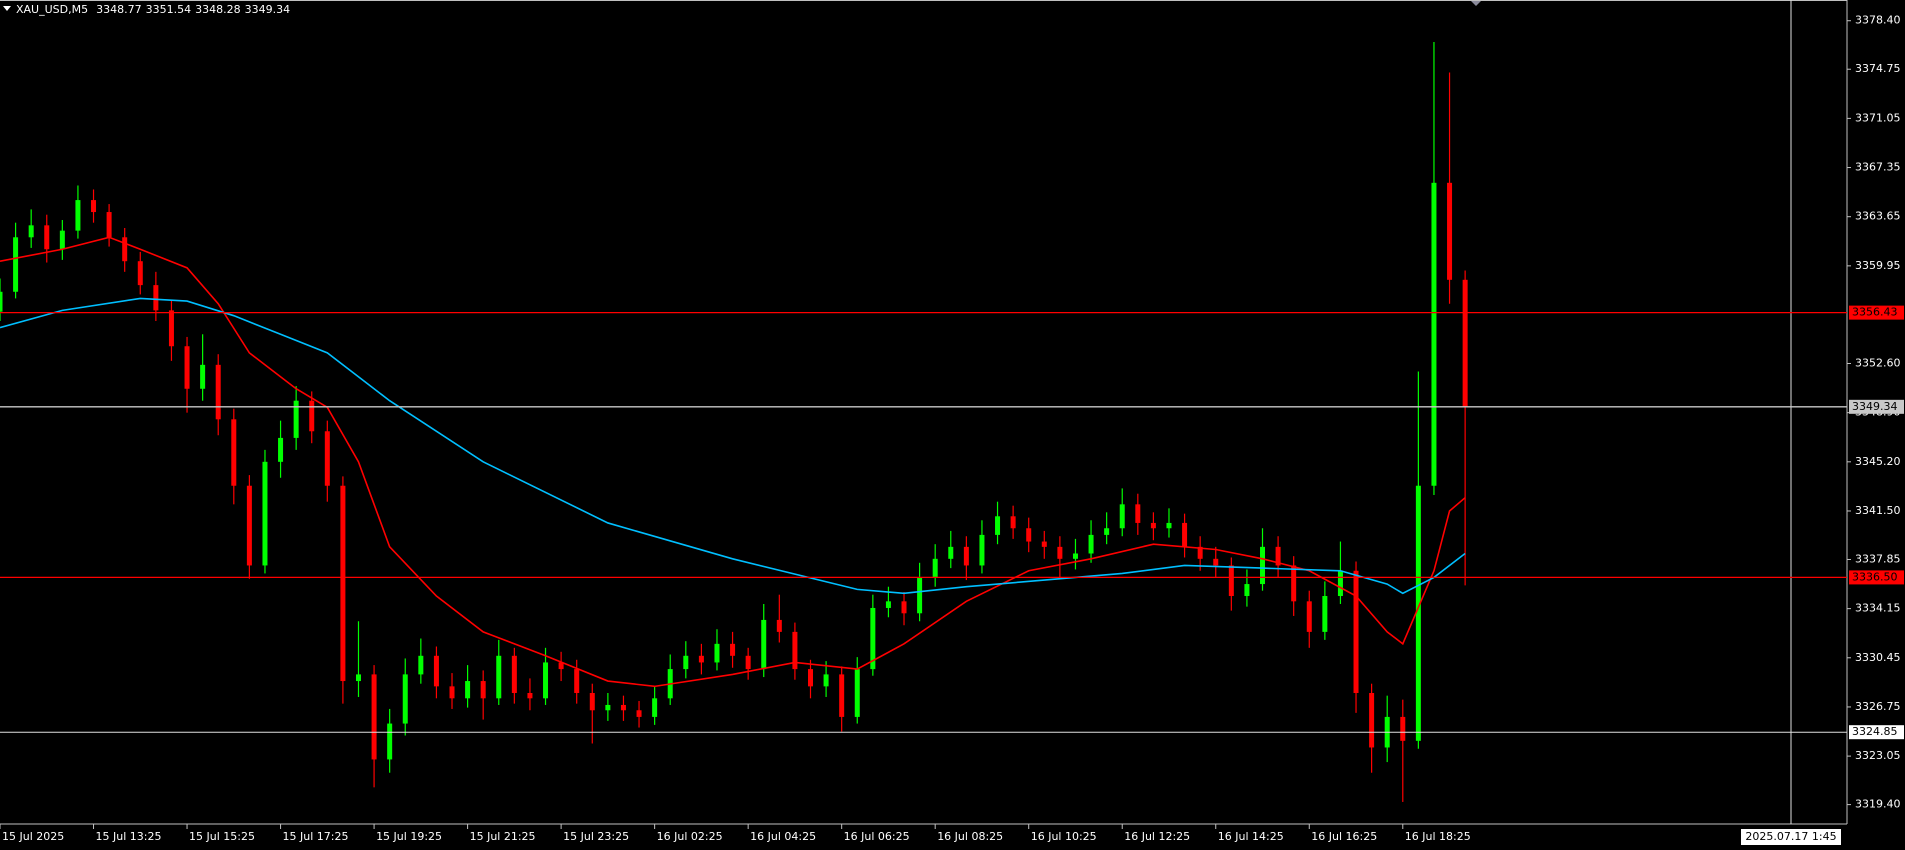 This screenshot has height=850, width=1905. What do you see at coordinates (1878, 558) in the screenshot?
I see `y-tick-label: 3337.85` at bounding box center [1878, 558].